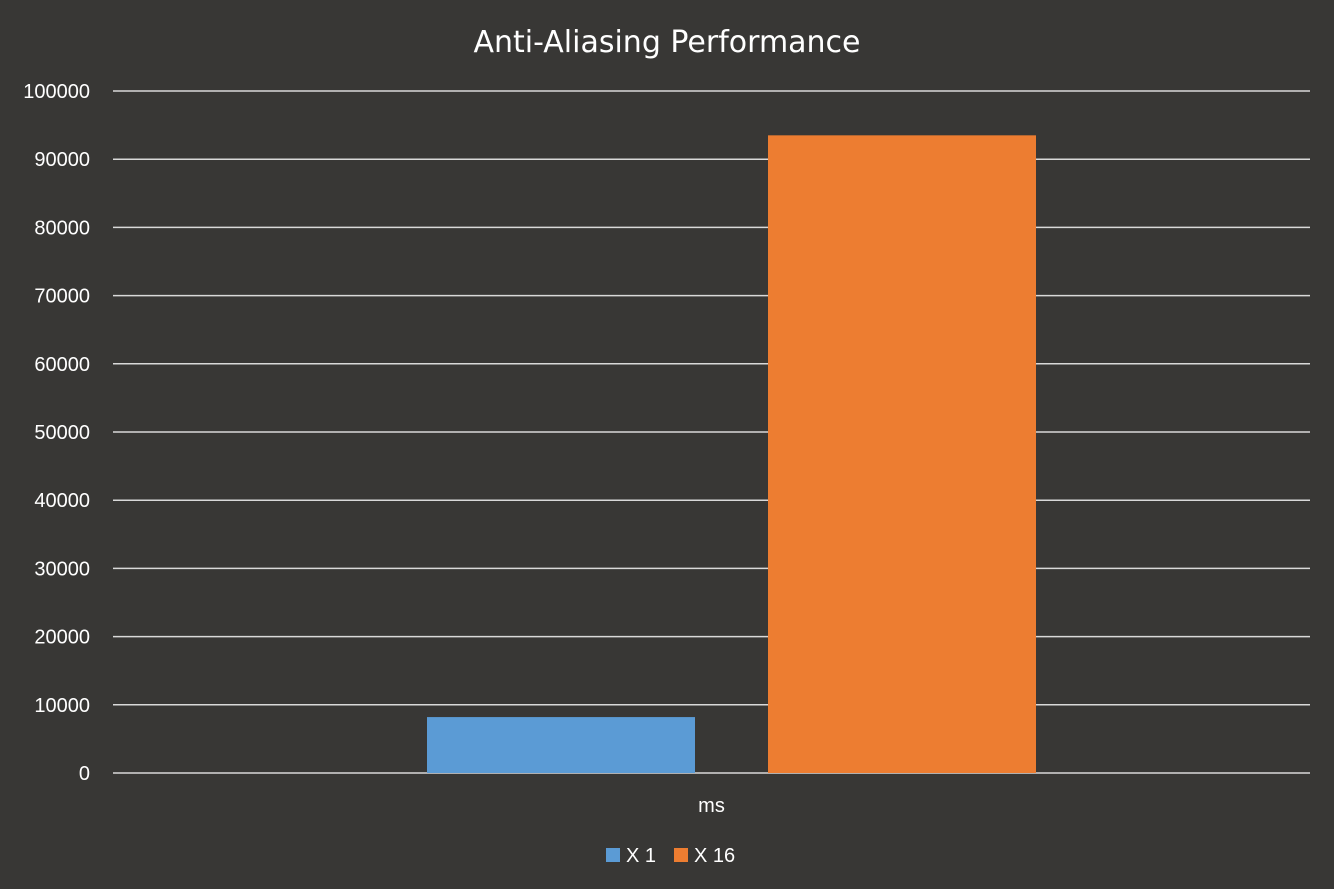 Image resolution: width=1334 pixels, height=889 pixels. Describe the element at coordinates (62, 228) in the screenshot. I see `y-tick-label: 80000` at that location.